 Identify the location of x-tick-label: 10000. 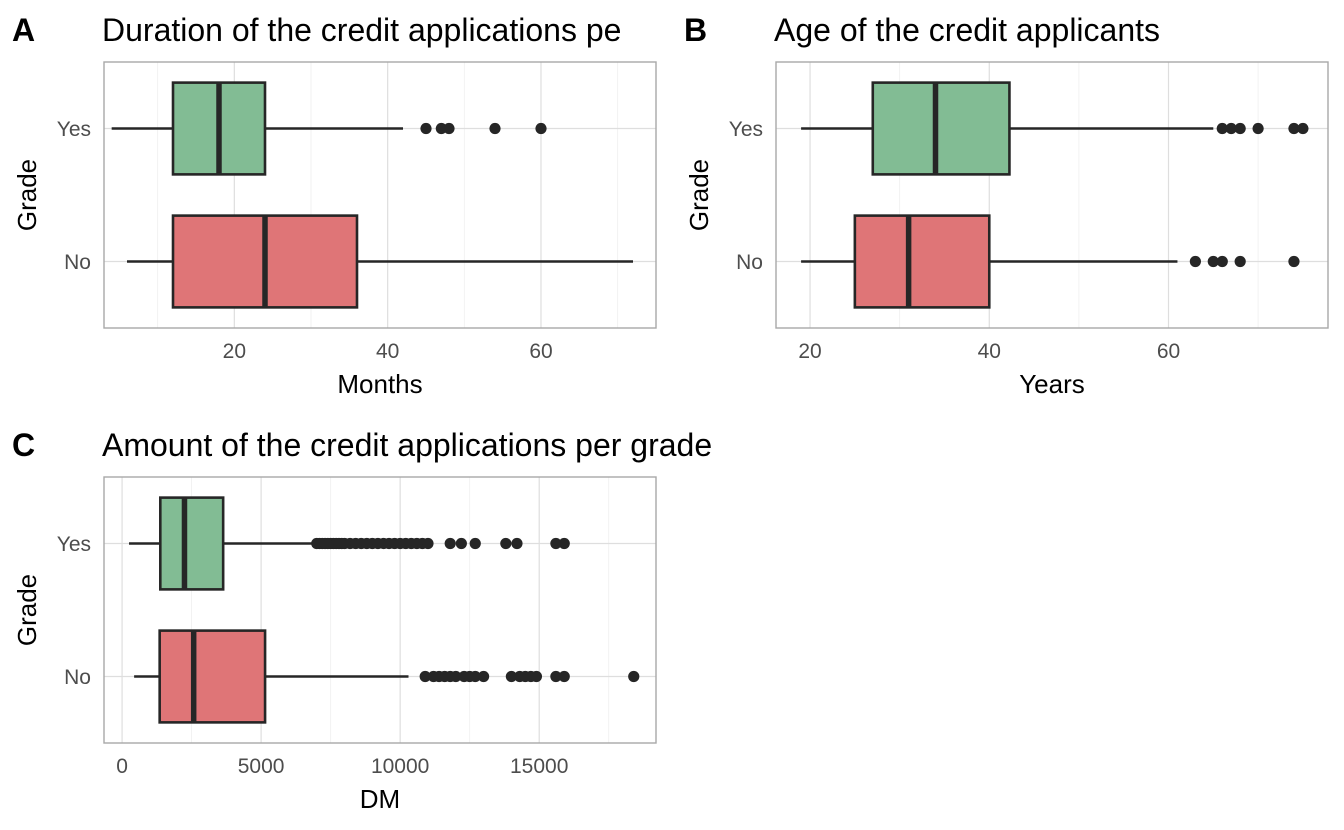
(400, 766).